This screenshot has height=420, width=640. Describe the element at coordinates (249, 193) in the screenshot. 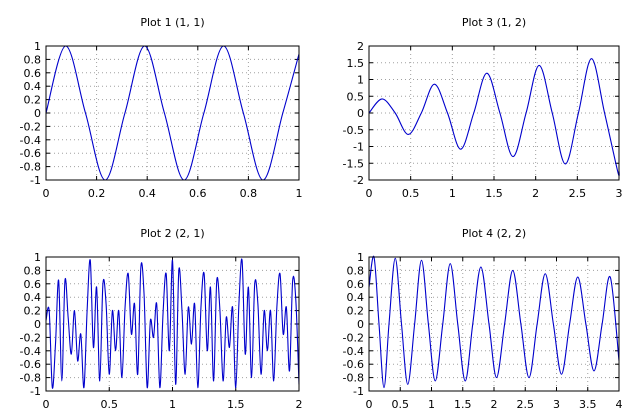

I see `x-tick-label: 0.8` at that location.